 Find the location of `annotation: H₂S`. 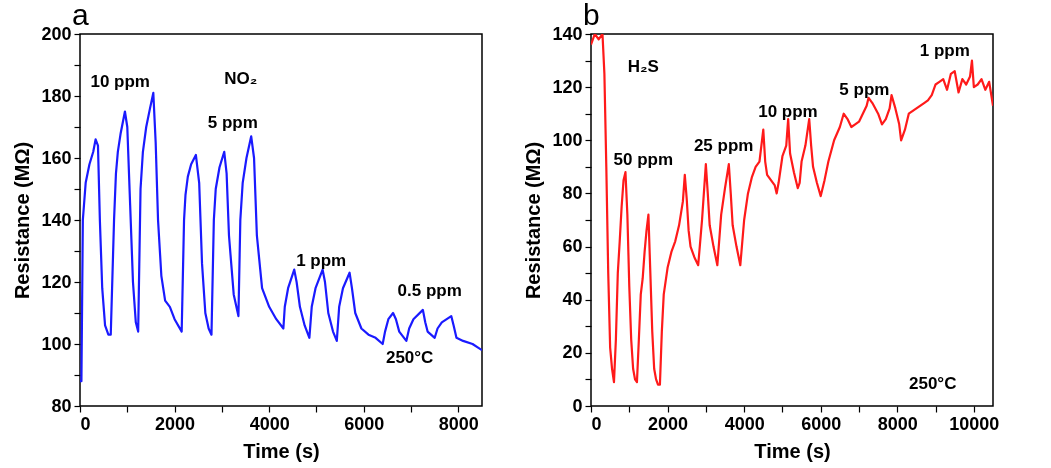

annotation: H₂S is located at coordinates (643, 67).